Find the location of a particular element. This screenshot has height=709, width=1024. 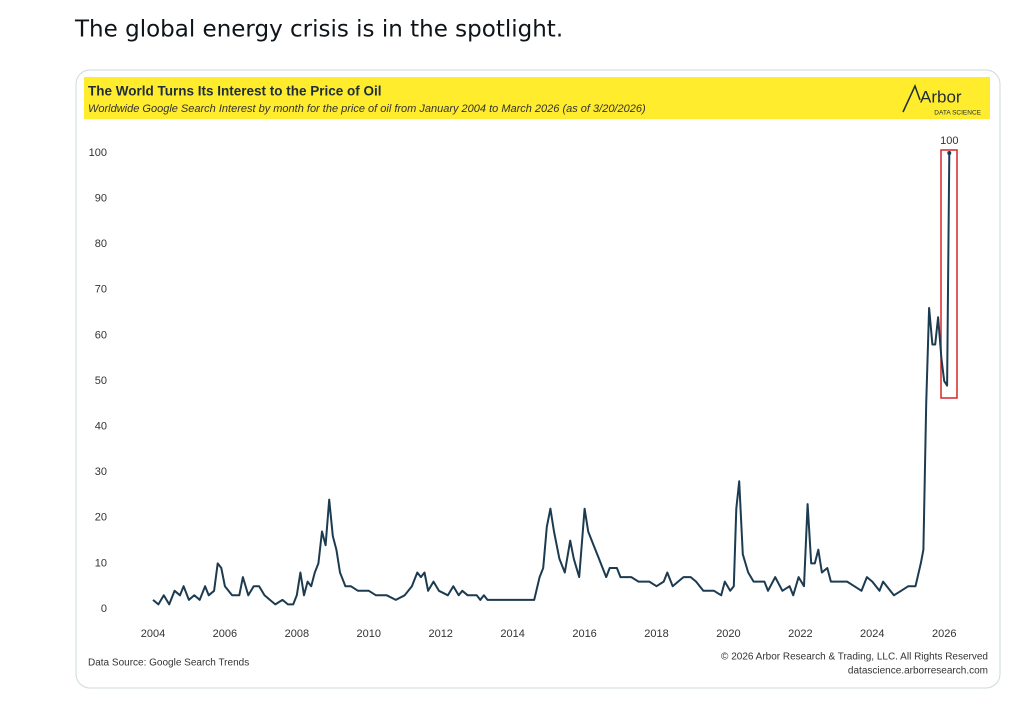

y-tick-label: 90 is located at coordinates (101, 199).